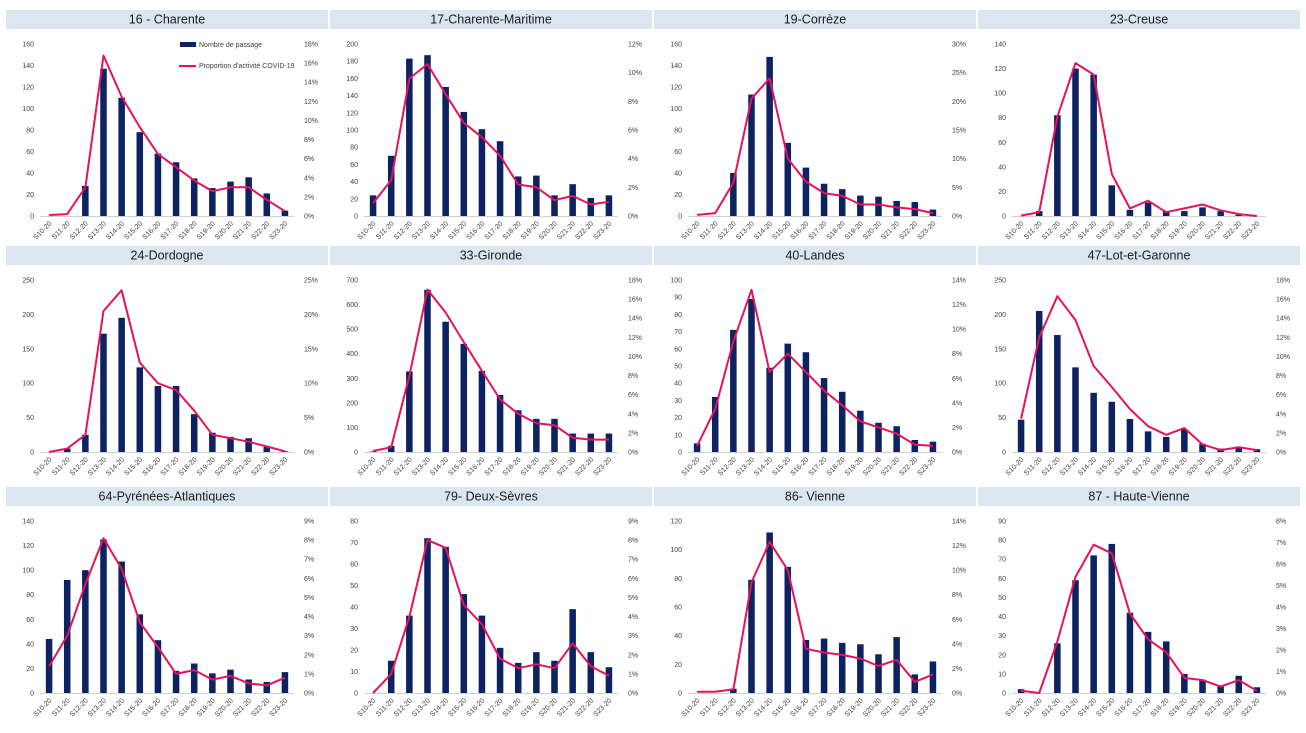 This screenshot has height=733, width=1306. I want to click on y-left-tick-label: 10, so click(1002, 674).